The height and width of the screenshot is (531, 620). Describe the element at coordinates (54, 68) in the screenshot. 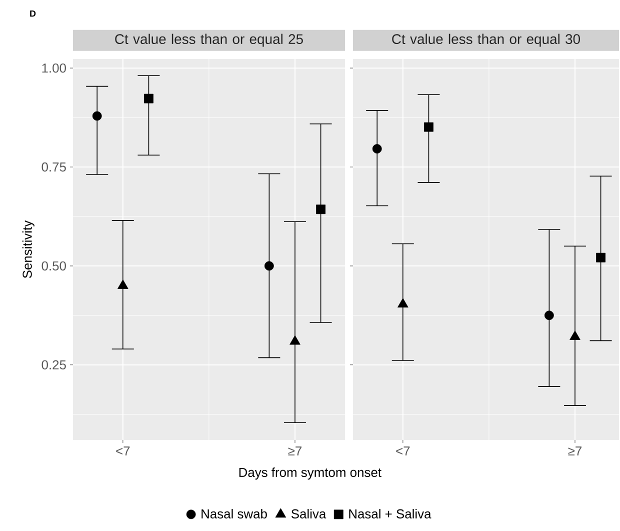

I see `y-tick-label: 1.00` at that location.